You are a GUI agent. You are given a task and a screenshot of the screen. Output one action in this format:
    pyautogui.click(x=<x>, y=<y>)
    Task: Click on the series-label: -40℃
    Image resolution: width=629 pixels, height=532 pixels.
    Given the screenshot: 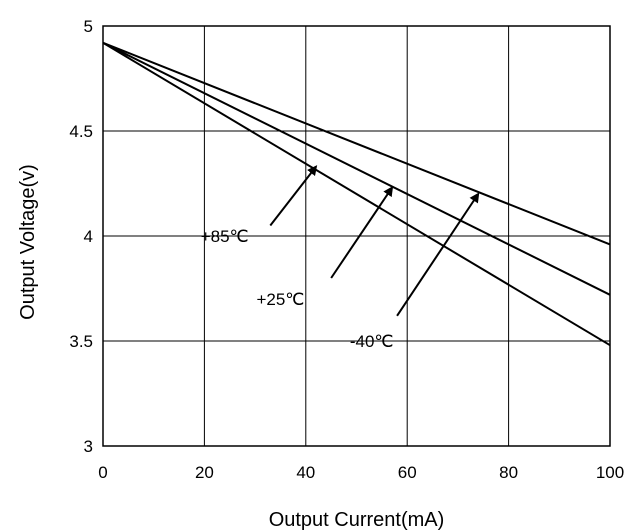 What is the action you would take?
    pyautogui.click(x=372, y=341)
    